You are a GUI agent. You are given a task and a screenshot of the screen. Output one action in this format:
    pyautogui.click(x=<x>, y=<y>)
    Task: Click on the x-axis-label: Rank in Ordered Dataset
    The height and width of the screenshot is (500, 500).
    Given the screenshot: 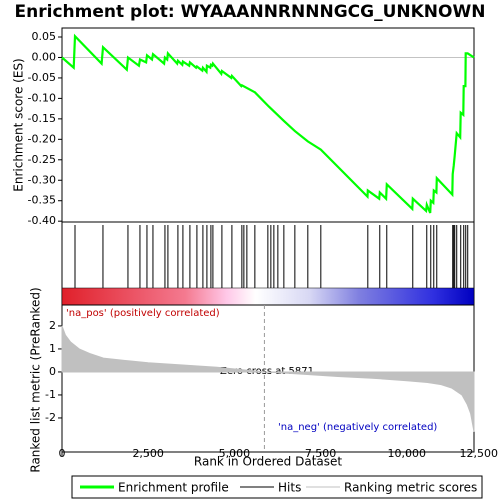 What is the action you would take?
    pyautogui.click(x=268, y=462)
    